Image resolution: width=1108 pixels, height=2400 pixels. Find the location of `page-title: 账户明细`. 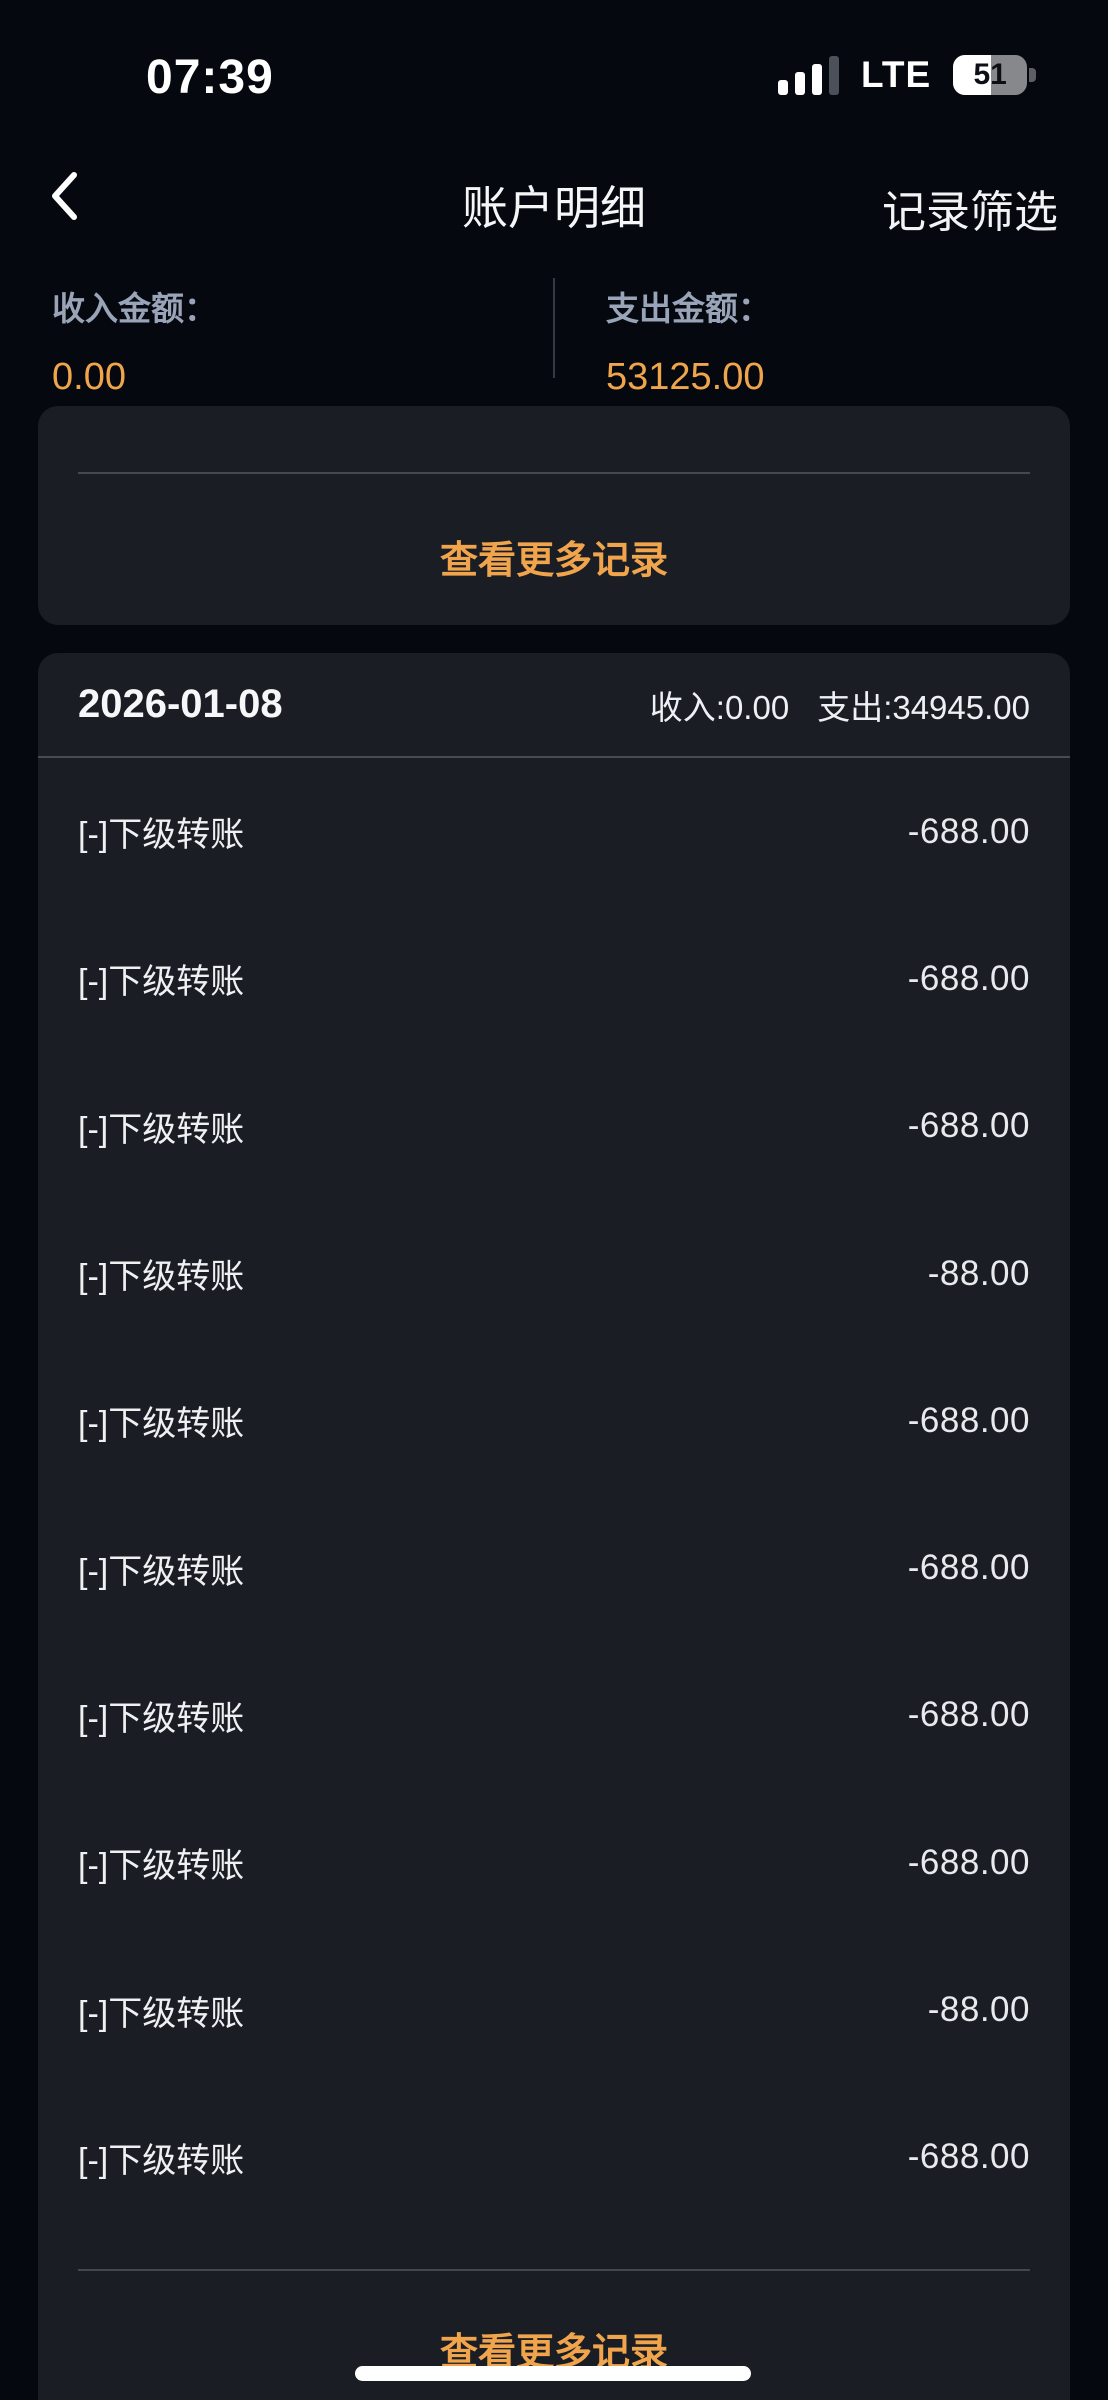

page-title: 账户明细 is located at coordinates (554, 208).